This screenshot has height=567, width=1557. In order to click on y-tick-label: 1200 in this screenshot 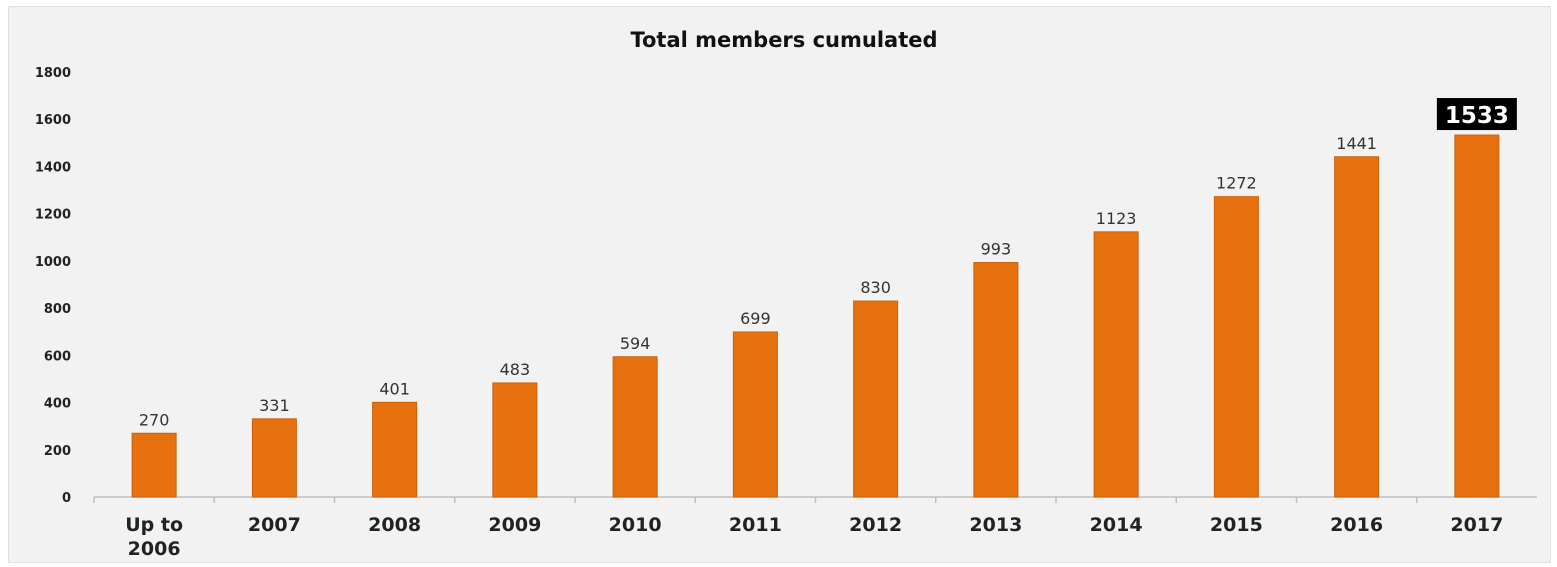, I will do `click(53, 215)`.